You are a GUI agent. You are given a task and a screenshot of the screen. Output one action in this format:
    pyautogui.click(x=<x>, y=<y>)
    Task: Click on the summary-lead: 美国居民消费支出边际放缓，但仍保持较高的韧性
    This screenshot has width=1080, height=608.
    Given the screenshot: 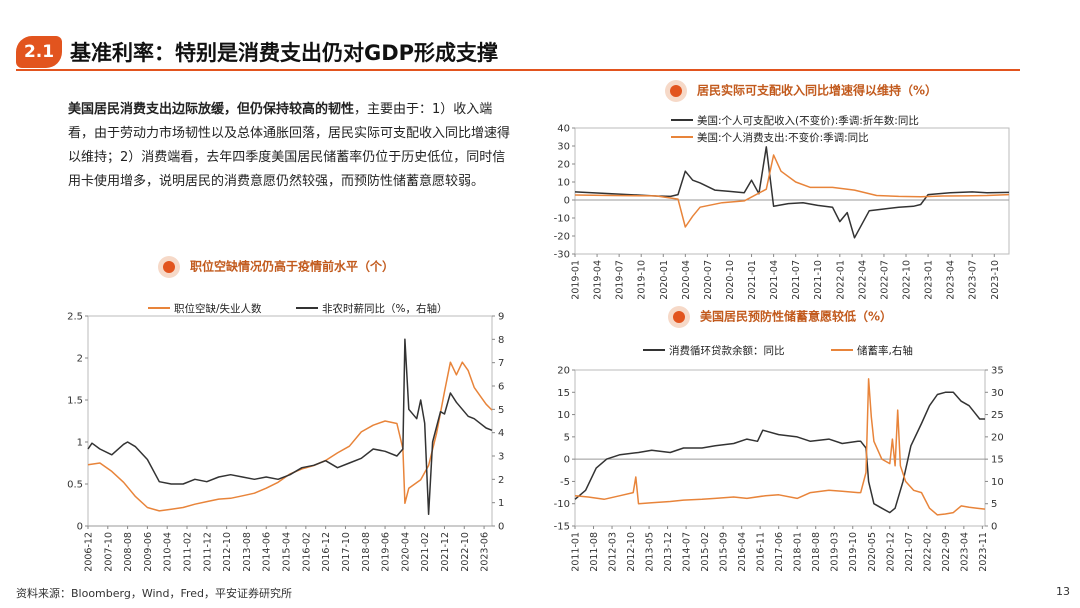 What is the action you would take?
    pyautogui.click(x=211, y=109)
    